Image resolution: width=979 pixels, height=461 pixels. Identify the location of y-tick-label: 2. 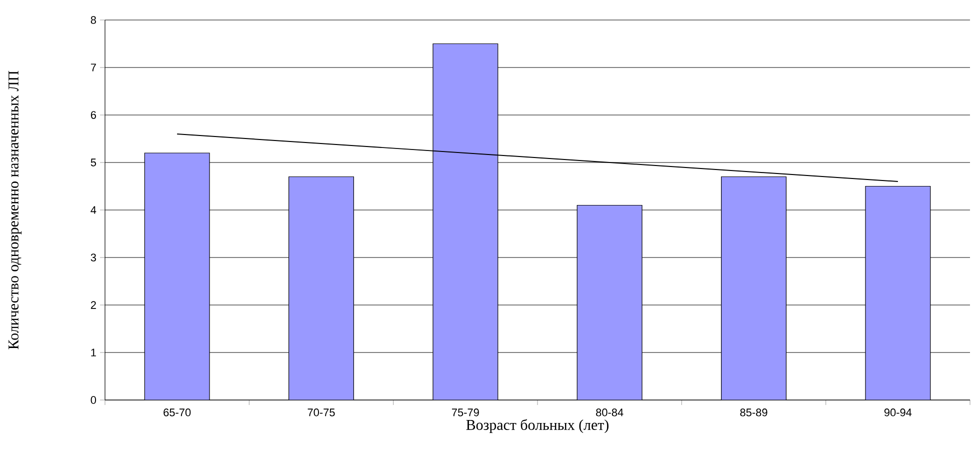
(93, 305).